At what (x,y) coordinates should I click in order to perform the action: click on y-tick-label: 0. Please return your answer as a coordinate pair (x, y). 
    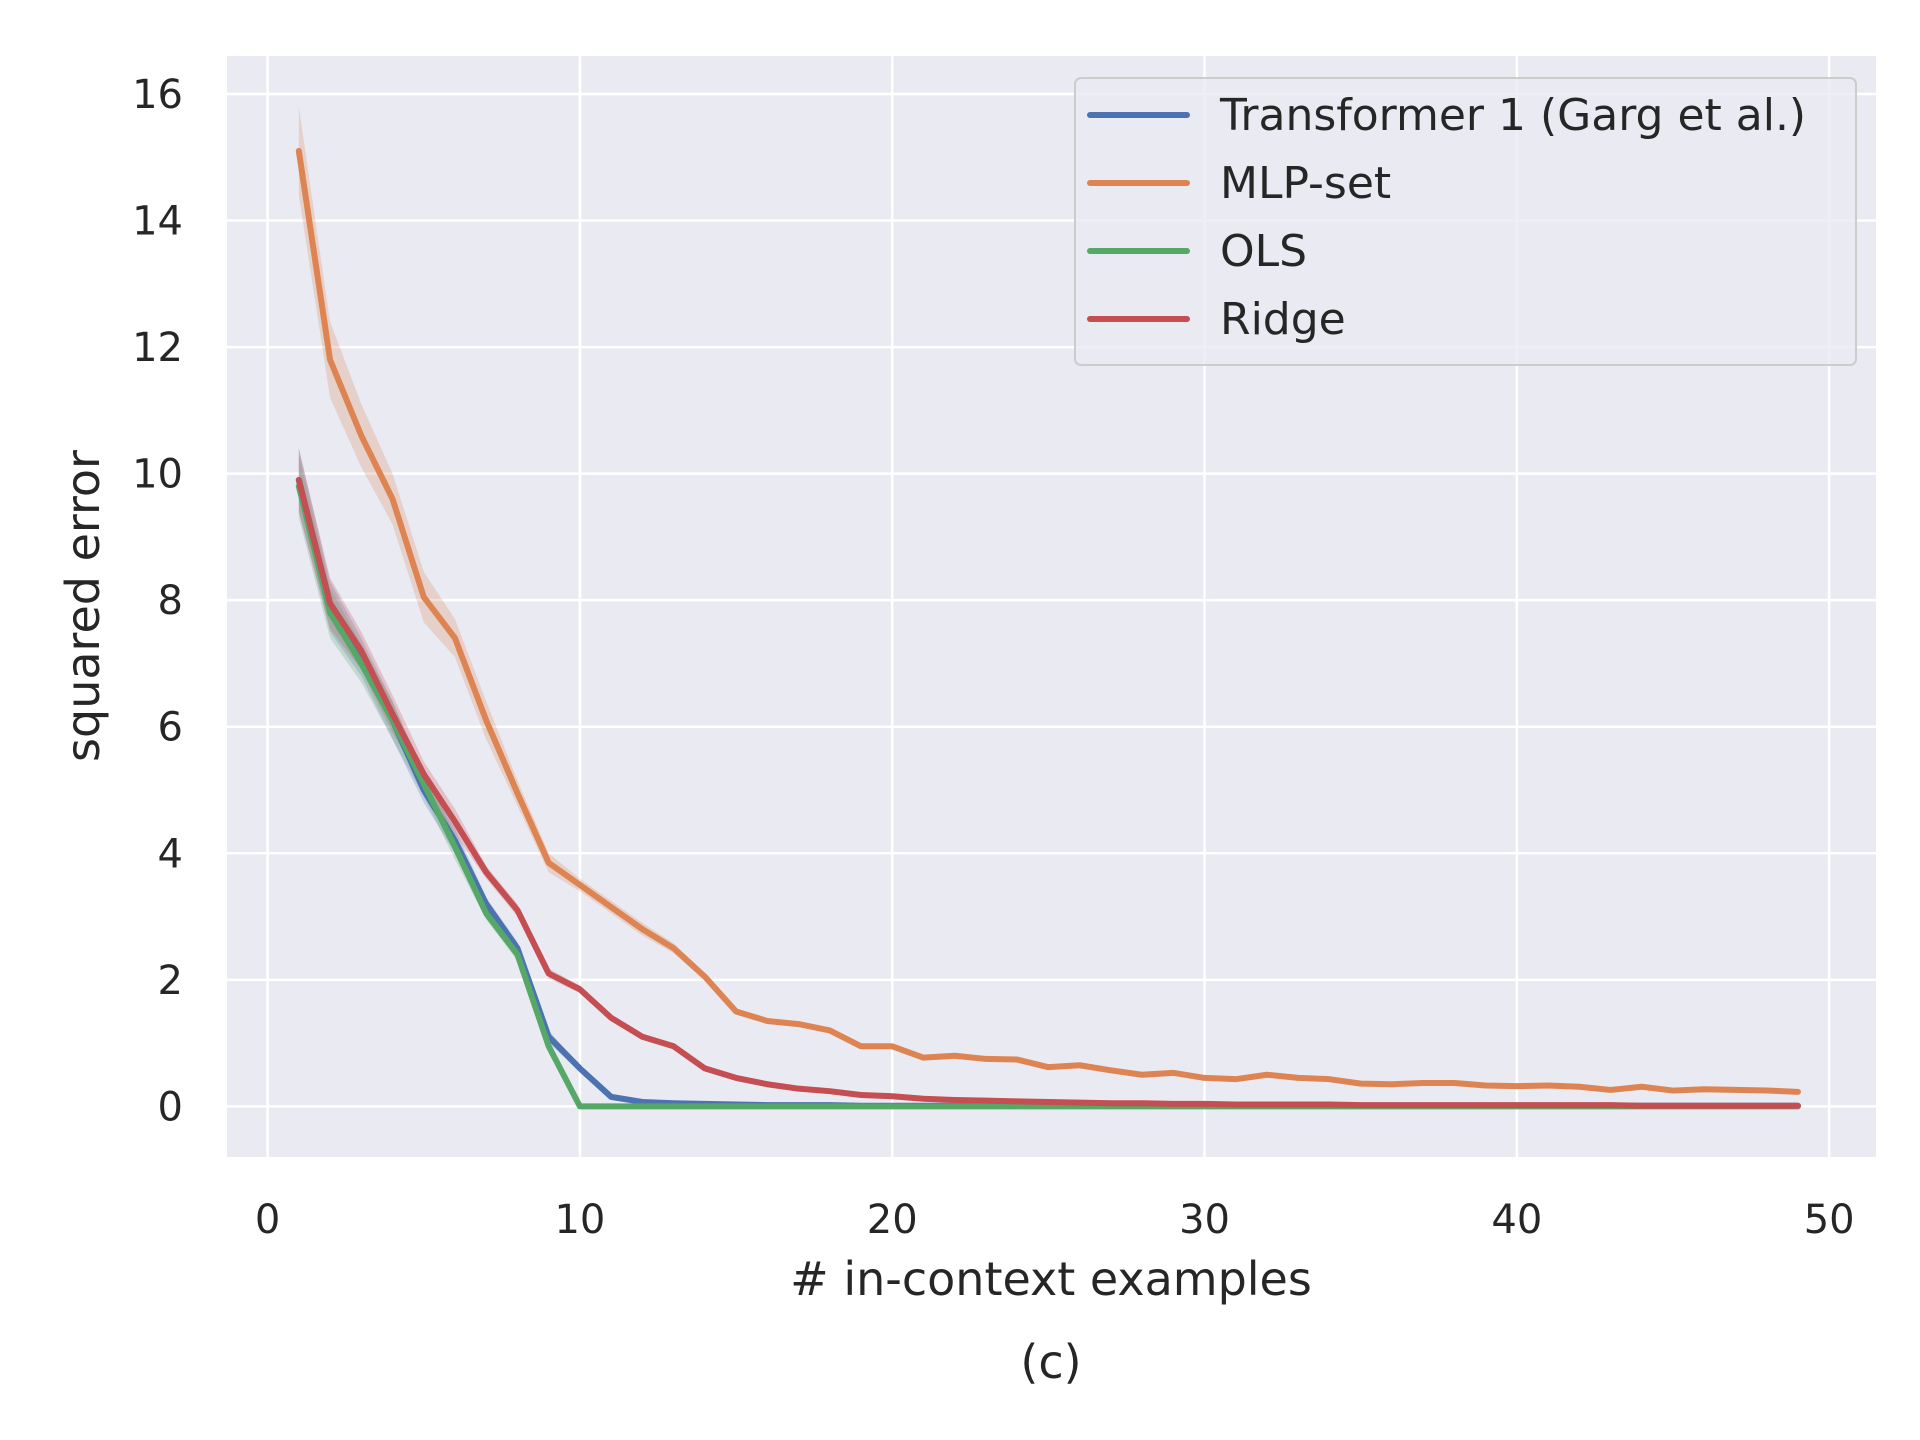
    Looking at the image, I should click on (170, 1107).